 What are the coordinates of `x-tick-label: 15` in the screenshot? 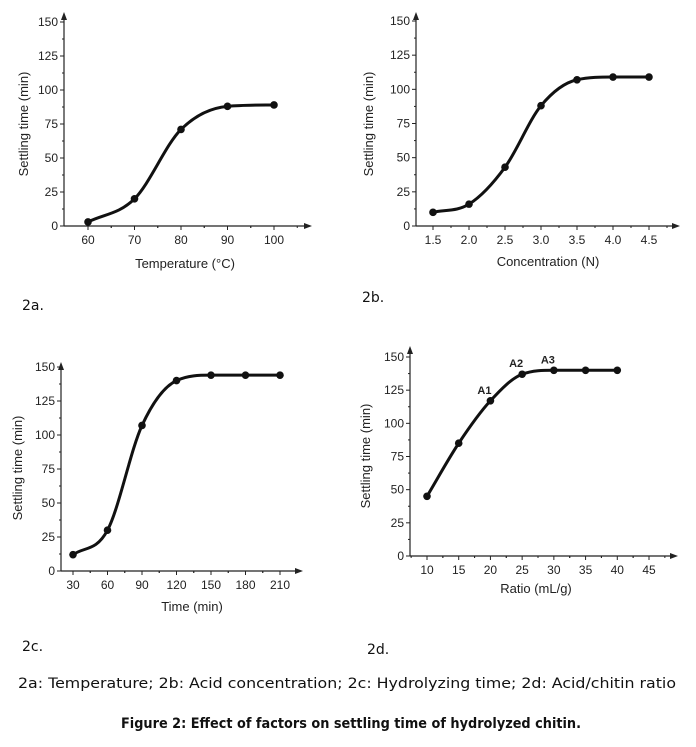 It's located at (459, 570).